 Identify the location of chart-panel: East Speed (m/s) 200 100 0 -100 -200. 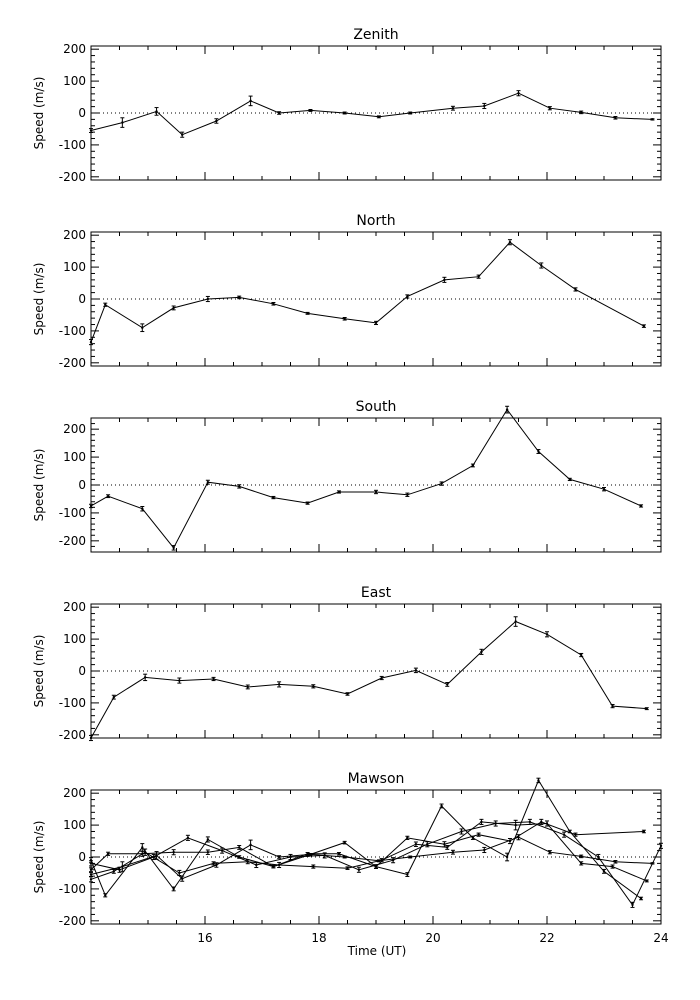
(347, 663).